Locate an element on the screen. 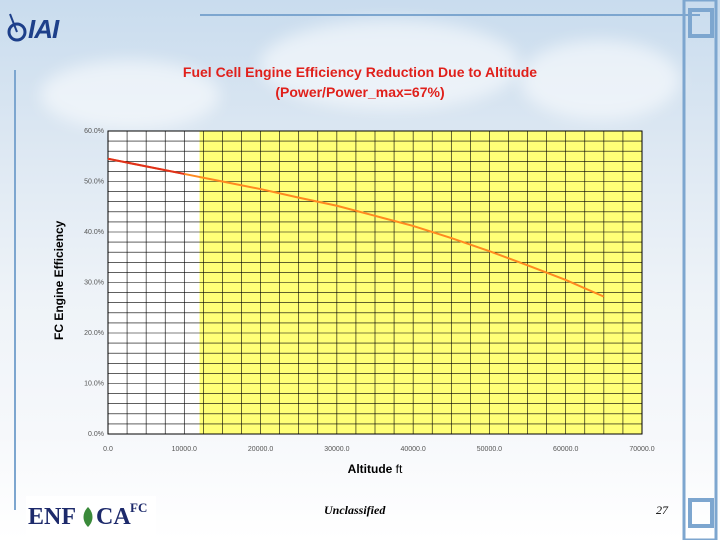  iai-logo-text: IAI is located at coordinates (43, 29).